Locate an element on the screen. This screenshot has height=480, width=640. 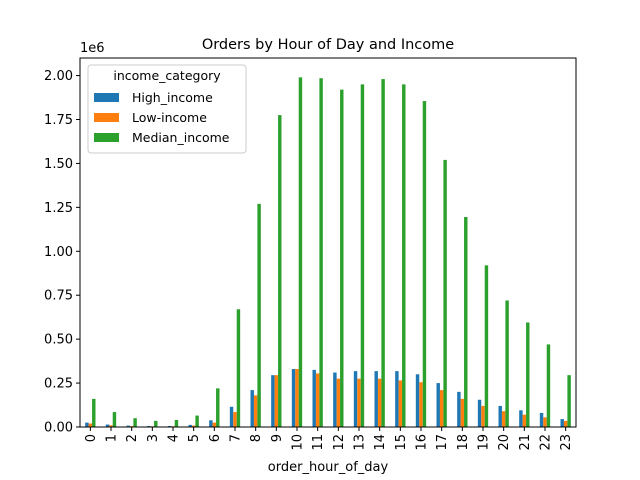
x-tick-label: 2 is located at coordinates (132, 438).